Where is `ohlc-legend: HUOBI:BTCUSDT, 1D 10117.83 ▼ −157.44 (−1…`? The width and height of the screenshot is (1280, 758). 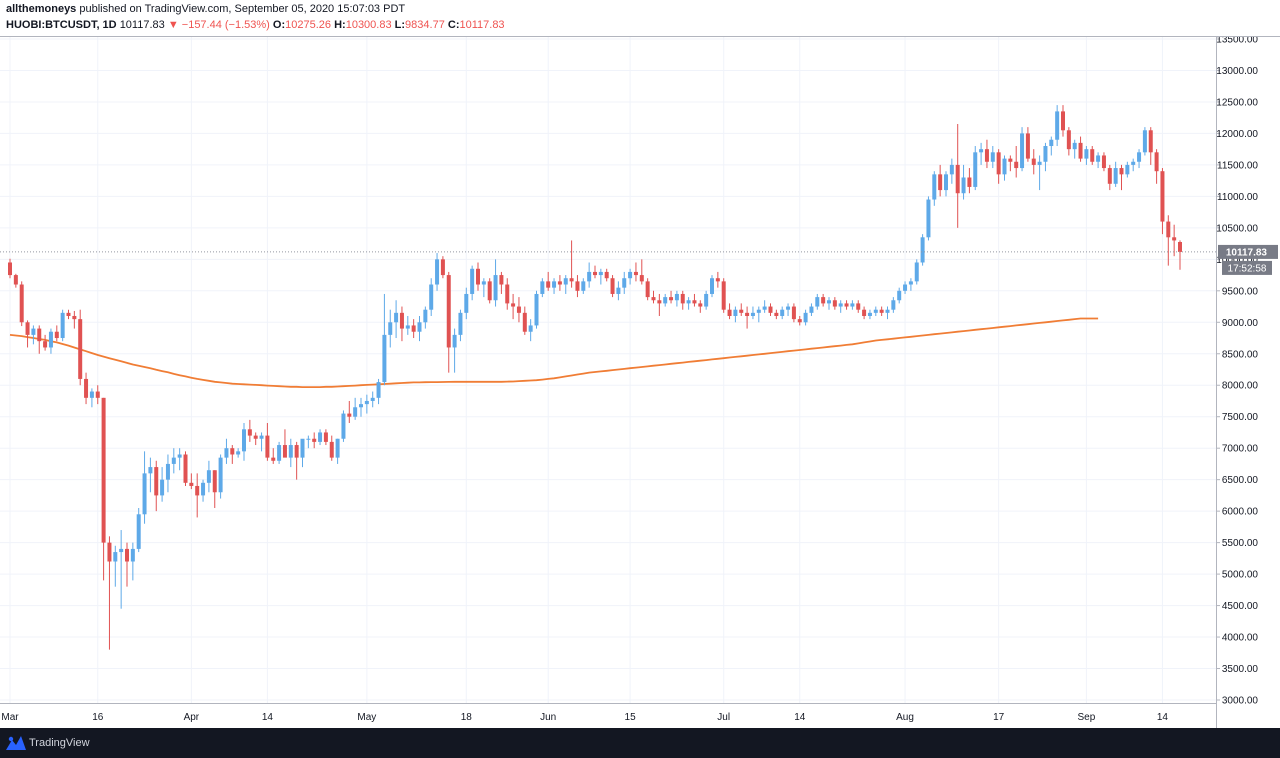 ohlc-legend: HUOBI:BTCUSDT, 1D 10117.83 ▼ −157.44 (−1… is located at coordinates (255, 25).